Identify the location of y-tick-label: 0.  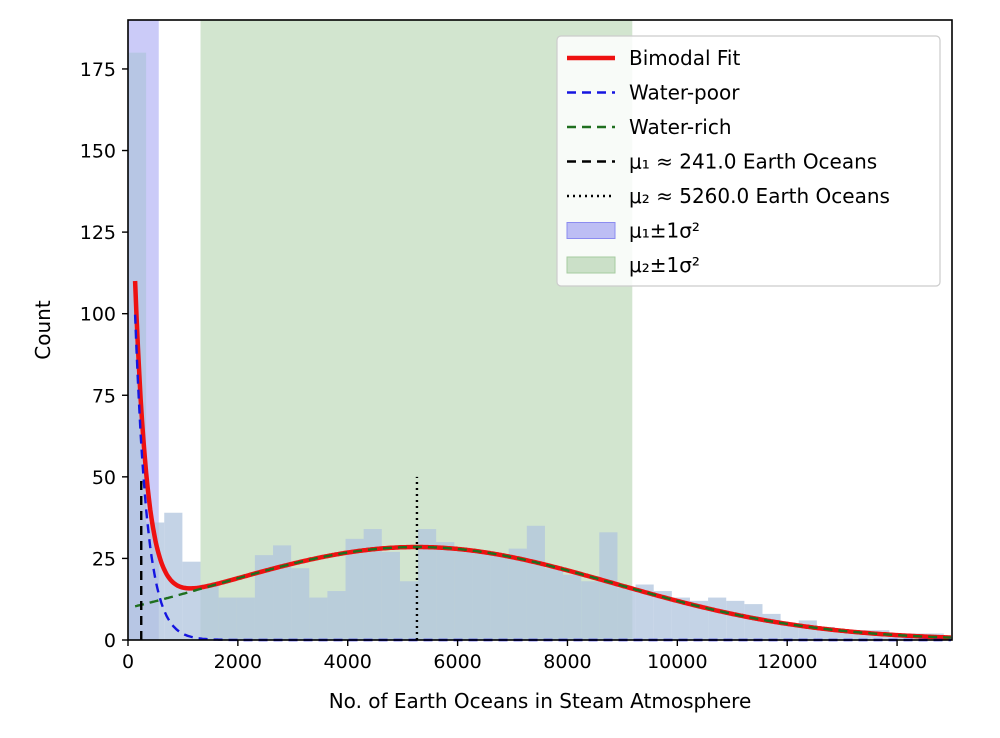
(110, 641).